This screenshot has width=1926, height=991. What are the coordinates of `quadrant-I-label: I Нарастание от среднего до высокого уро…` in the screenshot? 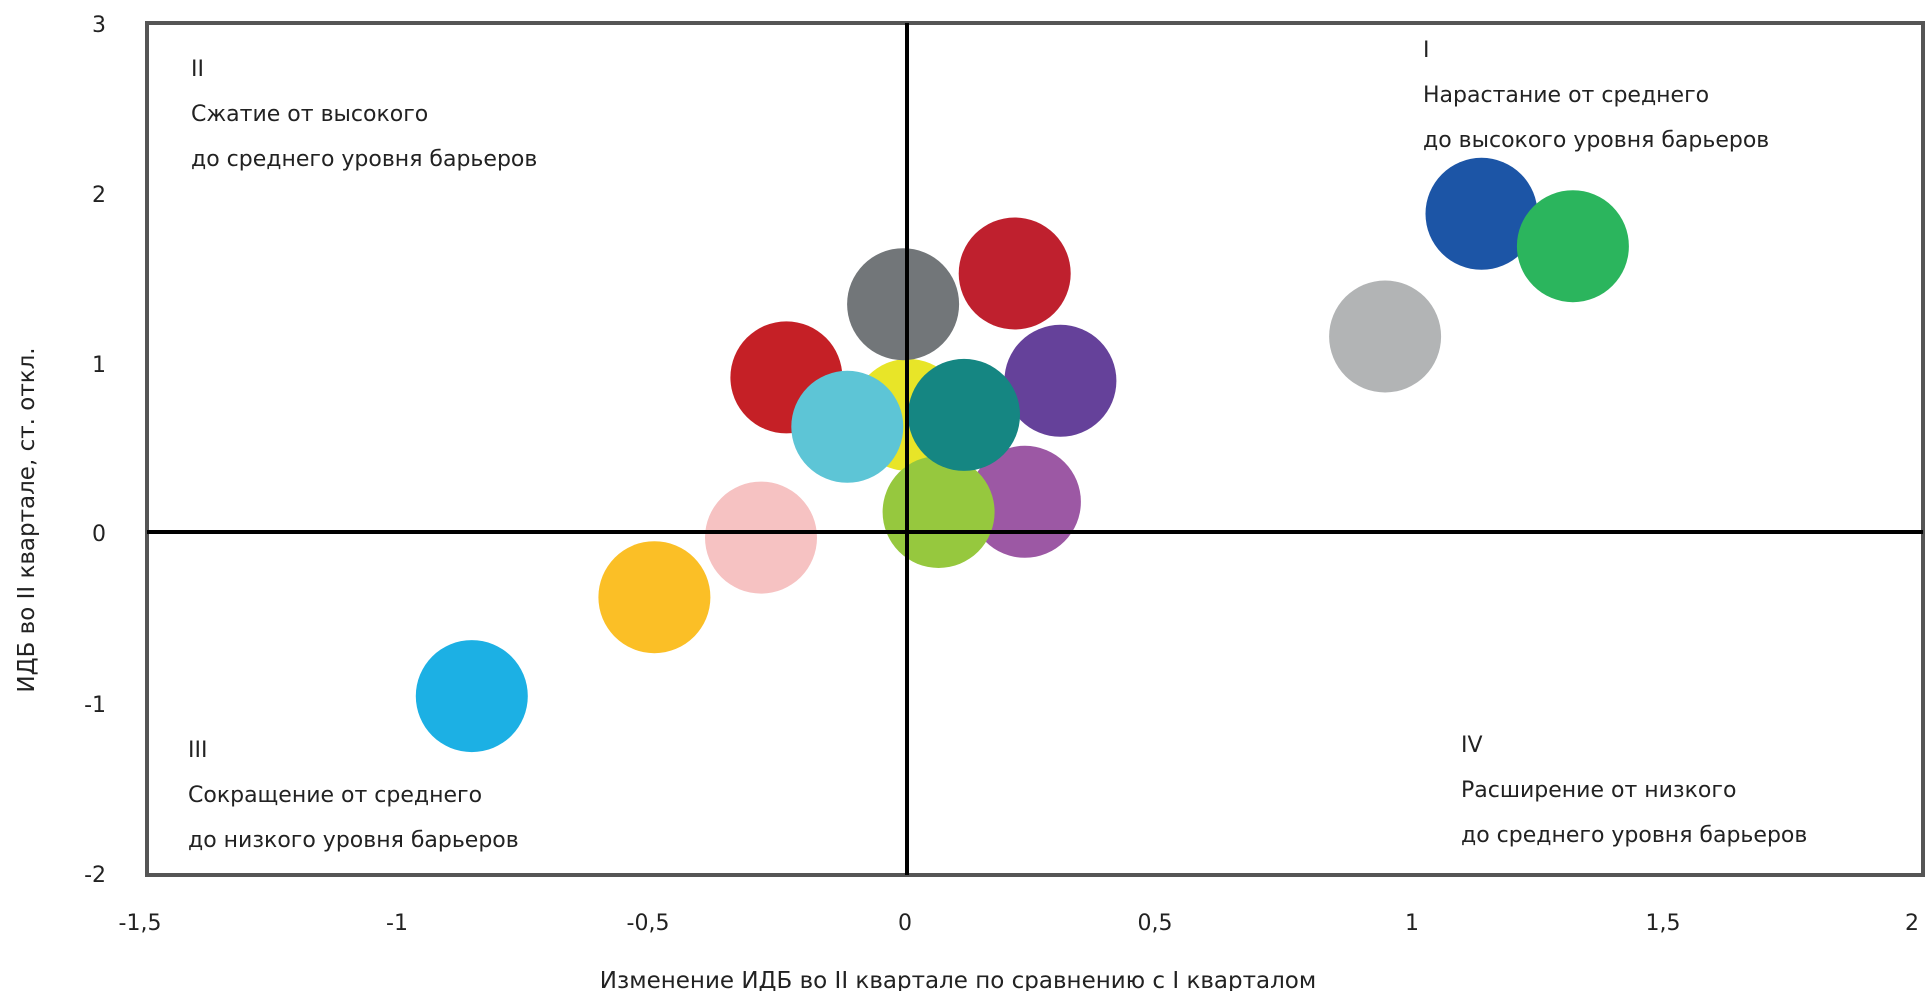 It's located at (1596, 95).